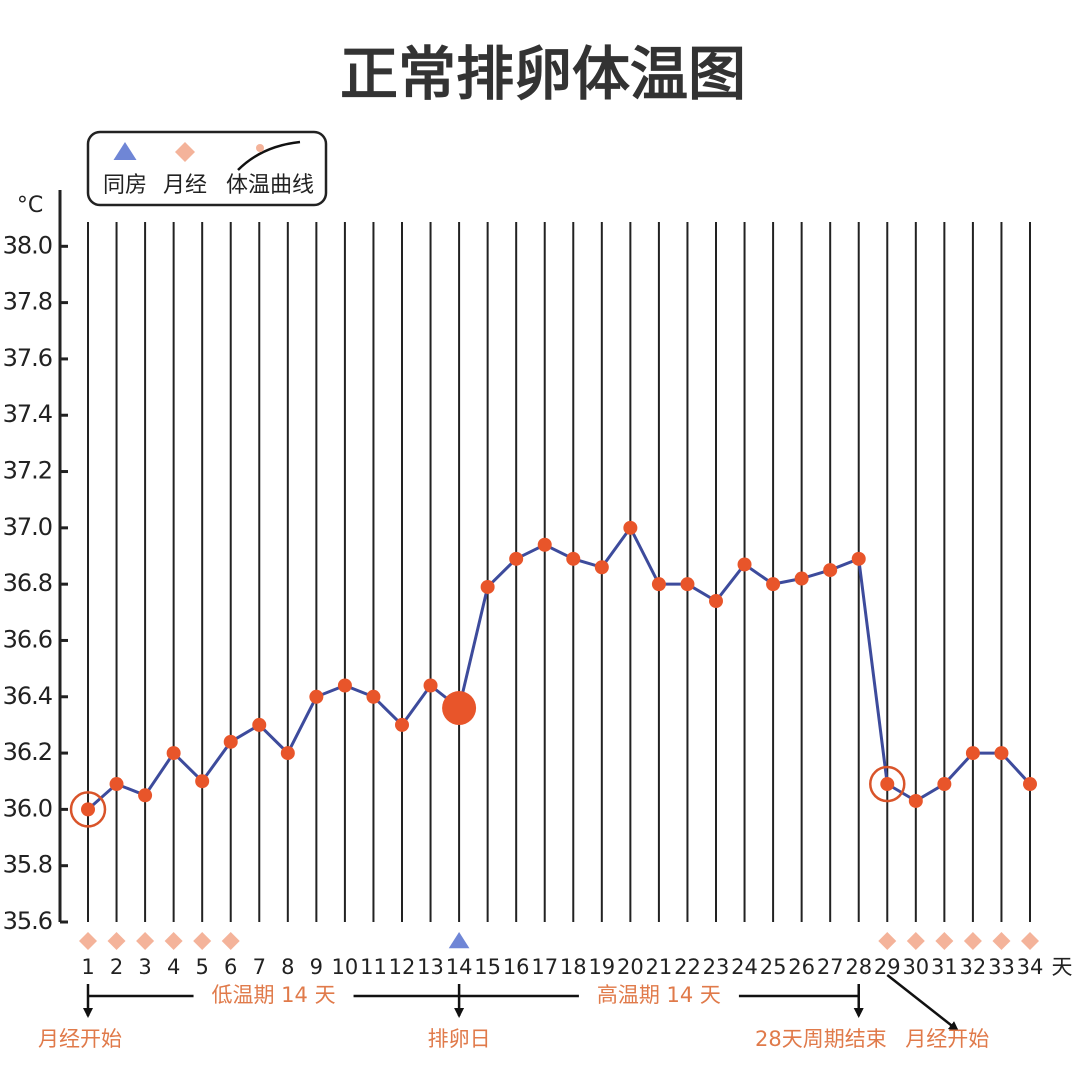 This screenshot has width=1086, height=1084. Describe the element at coordinates (744, 967) in the screenshot. I see `x-tick-label: 24` at that location.